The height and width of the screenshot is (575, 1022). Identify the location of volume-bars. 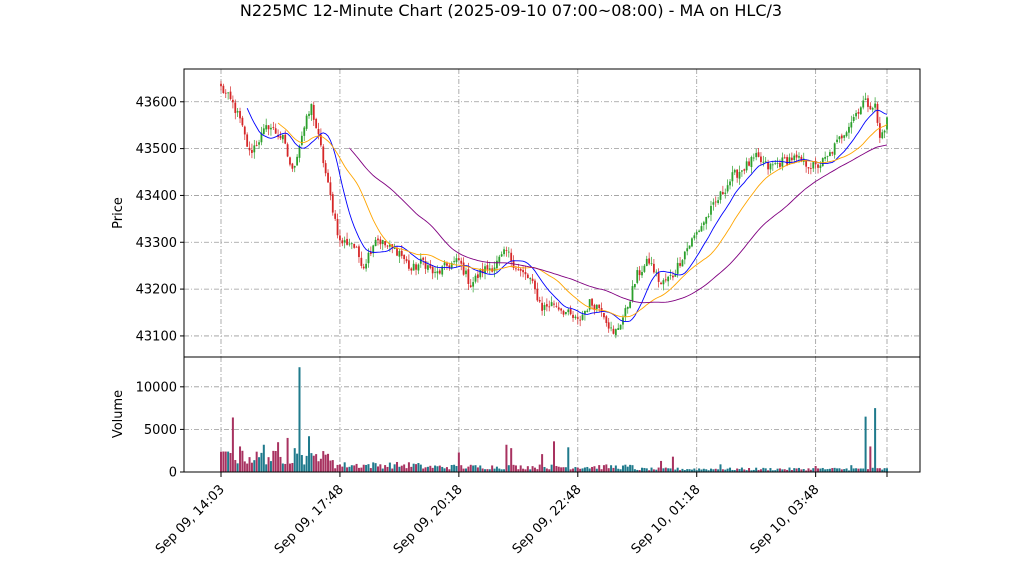
(554, 419).